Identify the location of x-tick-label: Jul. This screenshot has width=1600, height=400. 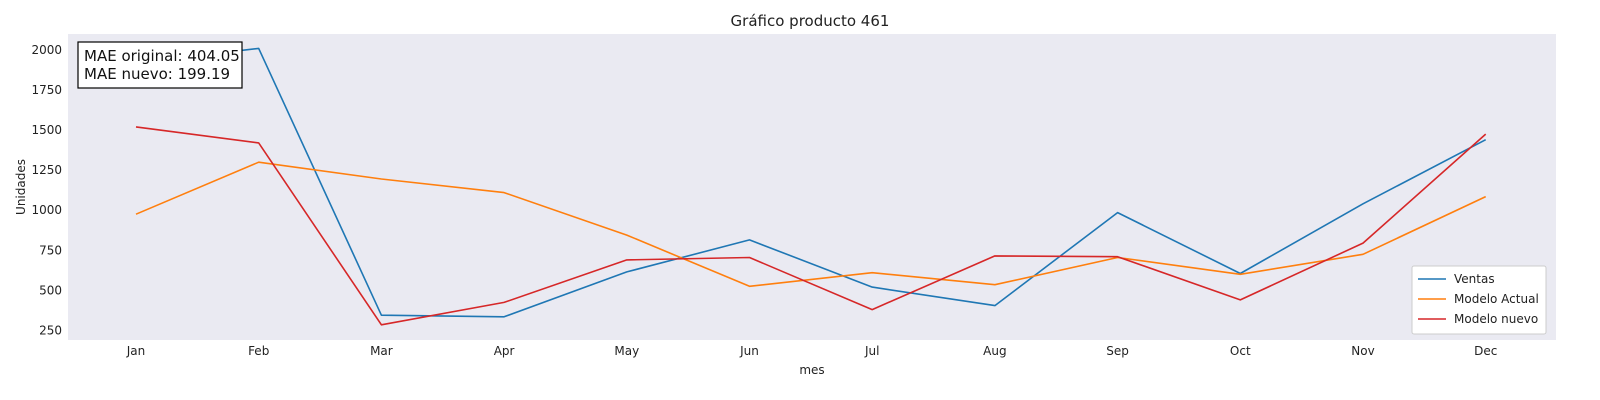
(871, 351).